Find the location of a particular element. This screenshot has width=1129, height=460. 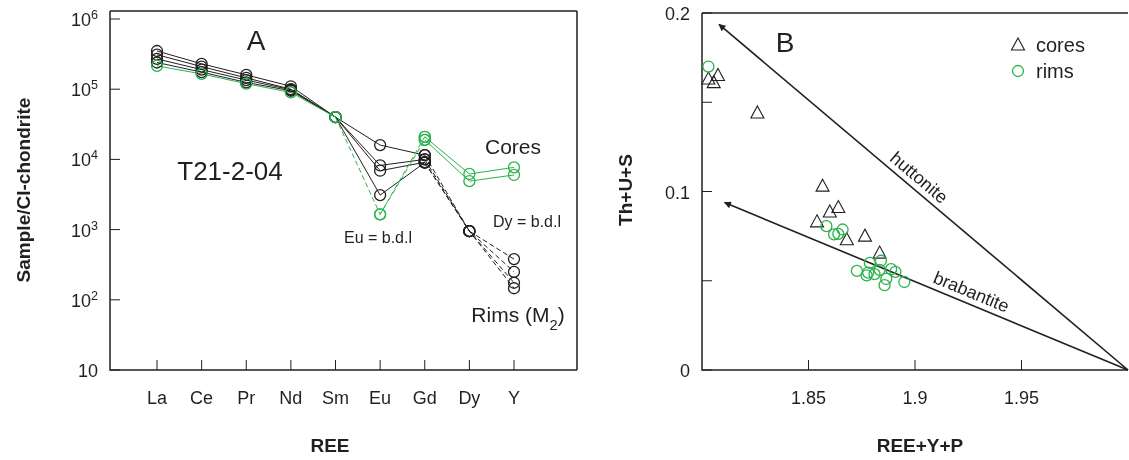

annotation: Eu = b.d.l is located at coordinates (378, 237).